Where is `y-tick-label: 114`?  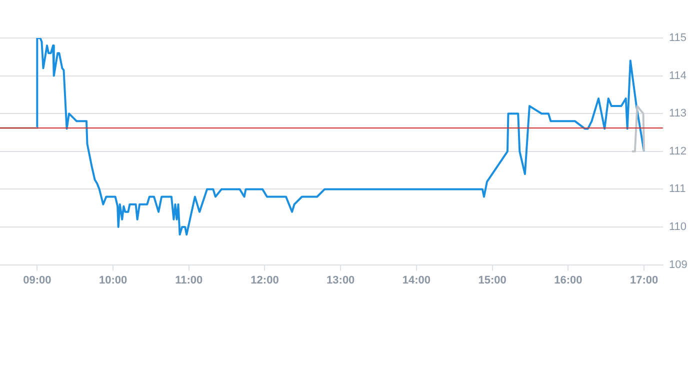
y-tick-label: 114 is located at coordinates (678, 76).